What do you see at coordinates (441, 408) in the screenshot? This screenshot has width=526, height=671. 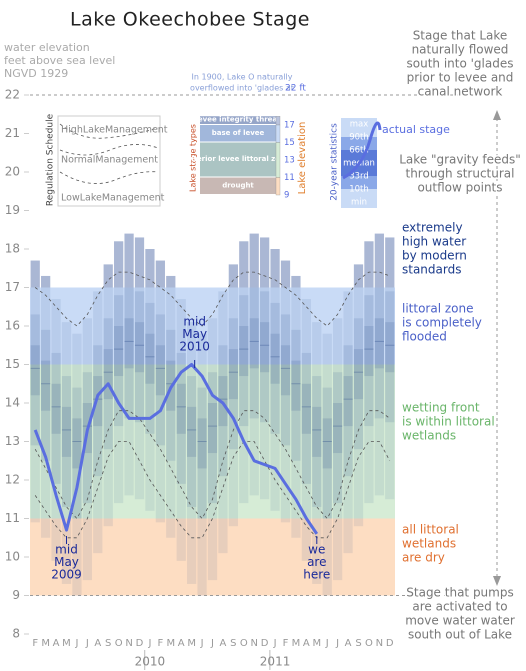 I see `annotation-text: wetting front` at bounding box center [441, 408].